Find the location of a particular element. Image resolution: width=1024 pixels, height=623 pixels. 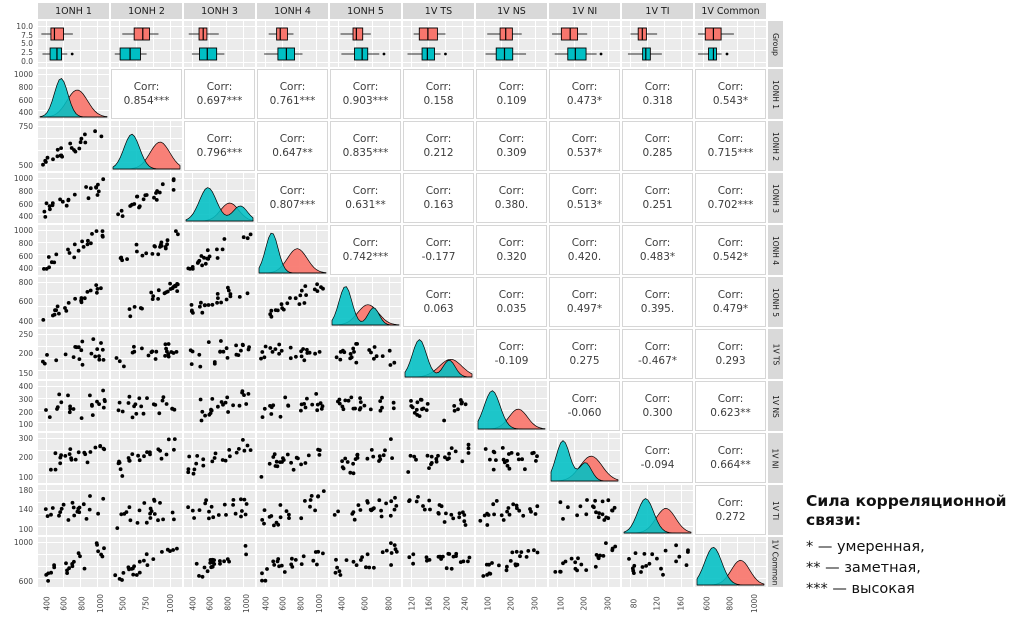

corr-cell: Corr: 0.854*** is located at coordinates (146, 94).